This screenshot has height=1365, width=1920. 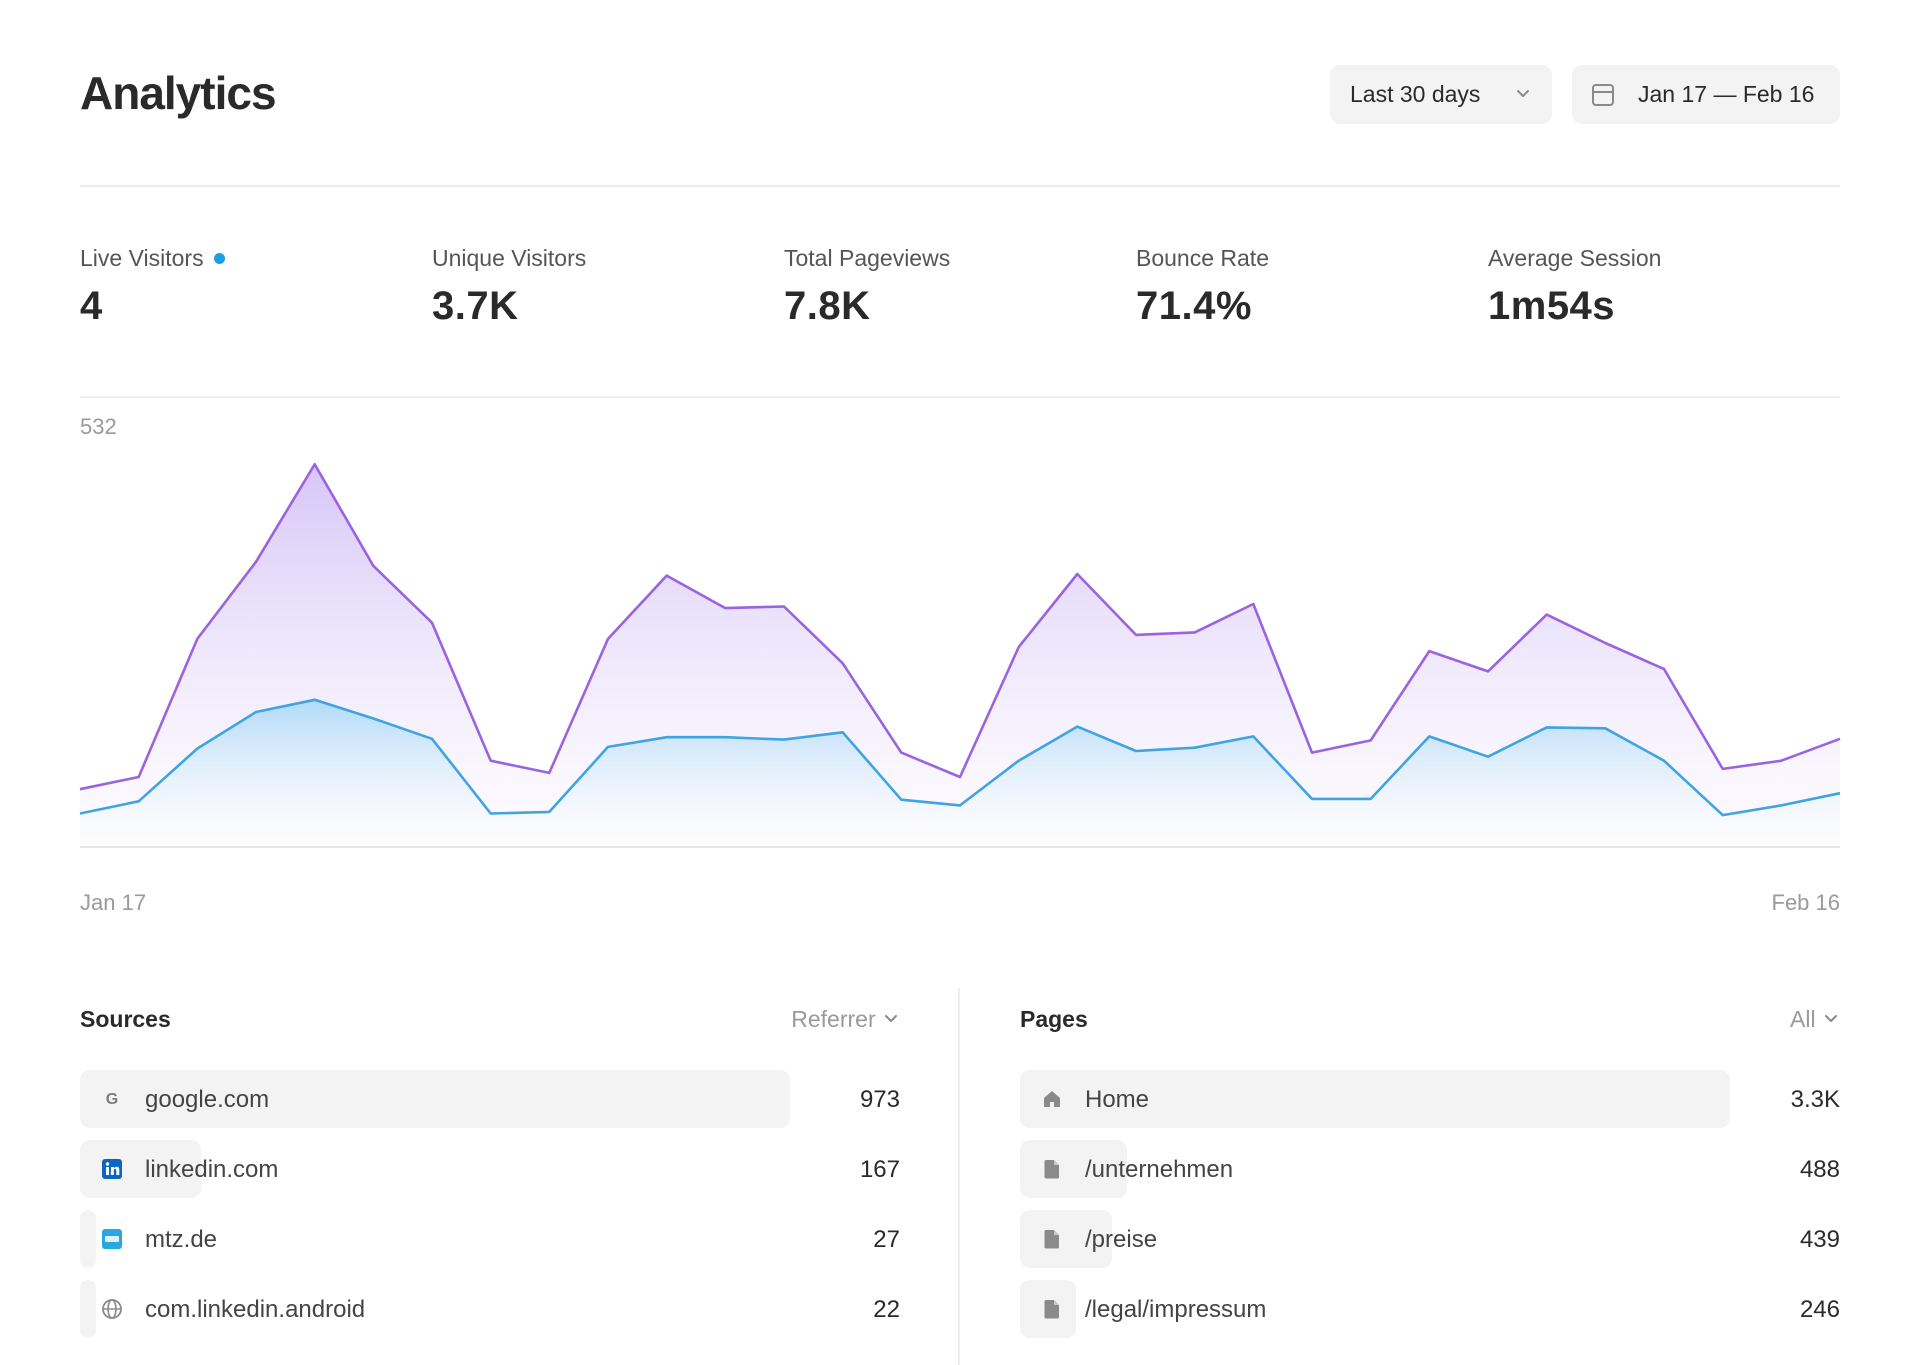 I want to click on page-row: /preise 439, so click(x=1430, y=1245).